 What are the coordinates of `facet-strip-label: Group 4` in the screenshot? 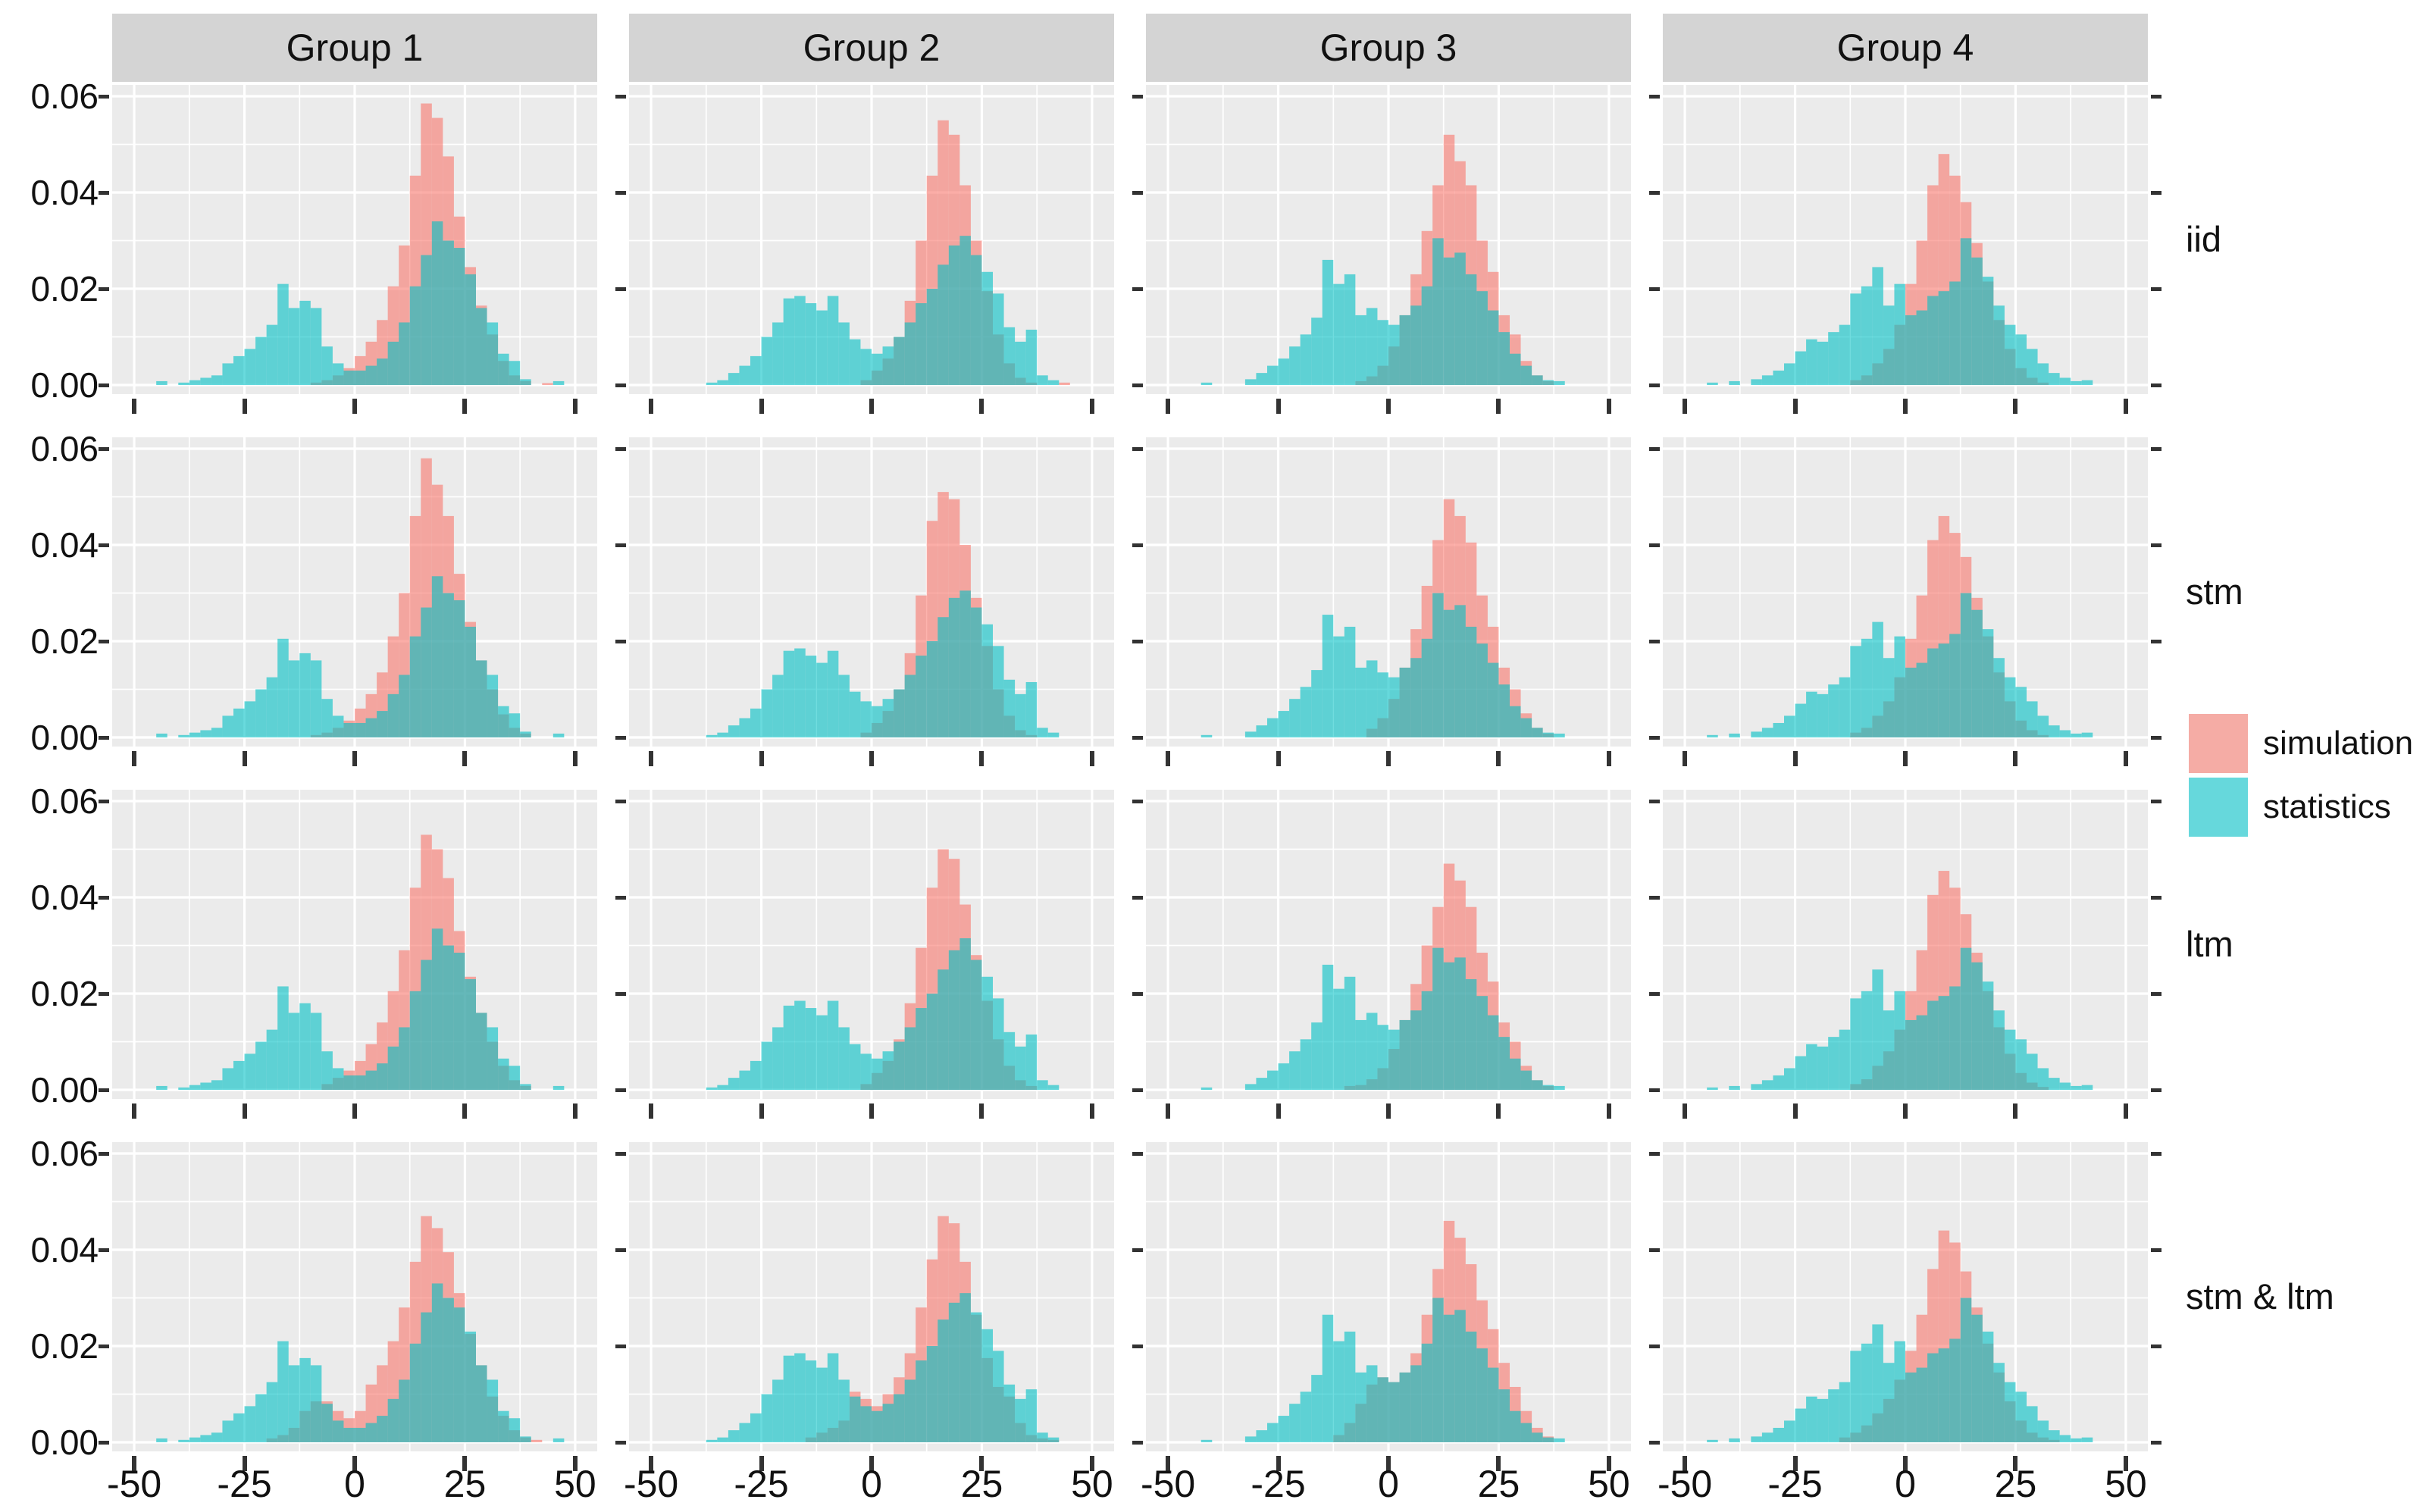 It's located at (1905, 48).